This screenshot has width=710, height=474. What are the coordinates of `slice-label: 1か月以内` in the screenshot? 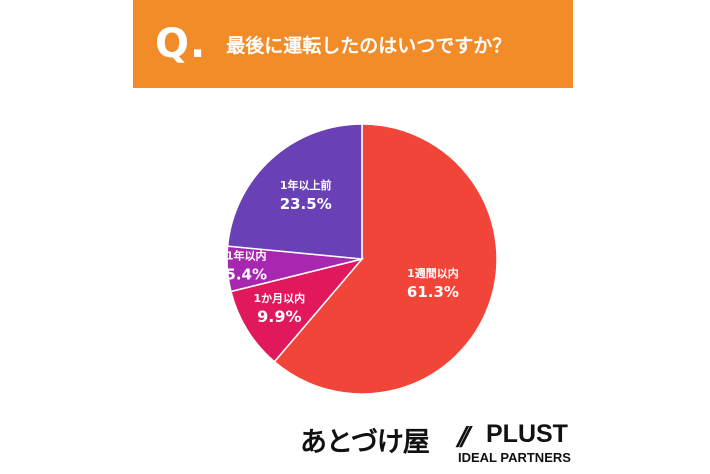 It's located at (280, 298).